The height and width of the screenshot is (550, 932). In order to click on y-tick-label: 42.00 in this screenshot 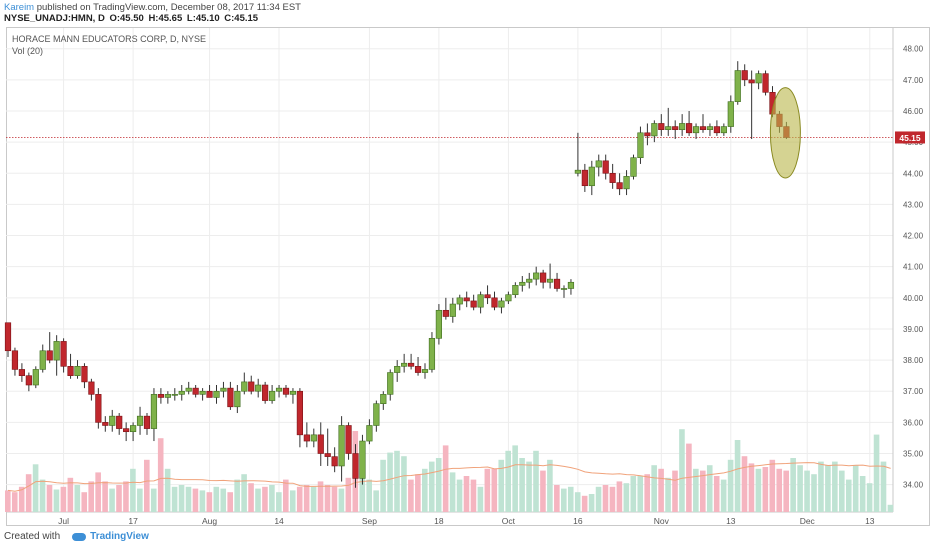, I will do `click(913, 236)`.